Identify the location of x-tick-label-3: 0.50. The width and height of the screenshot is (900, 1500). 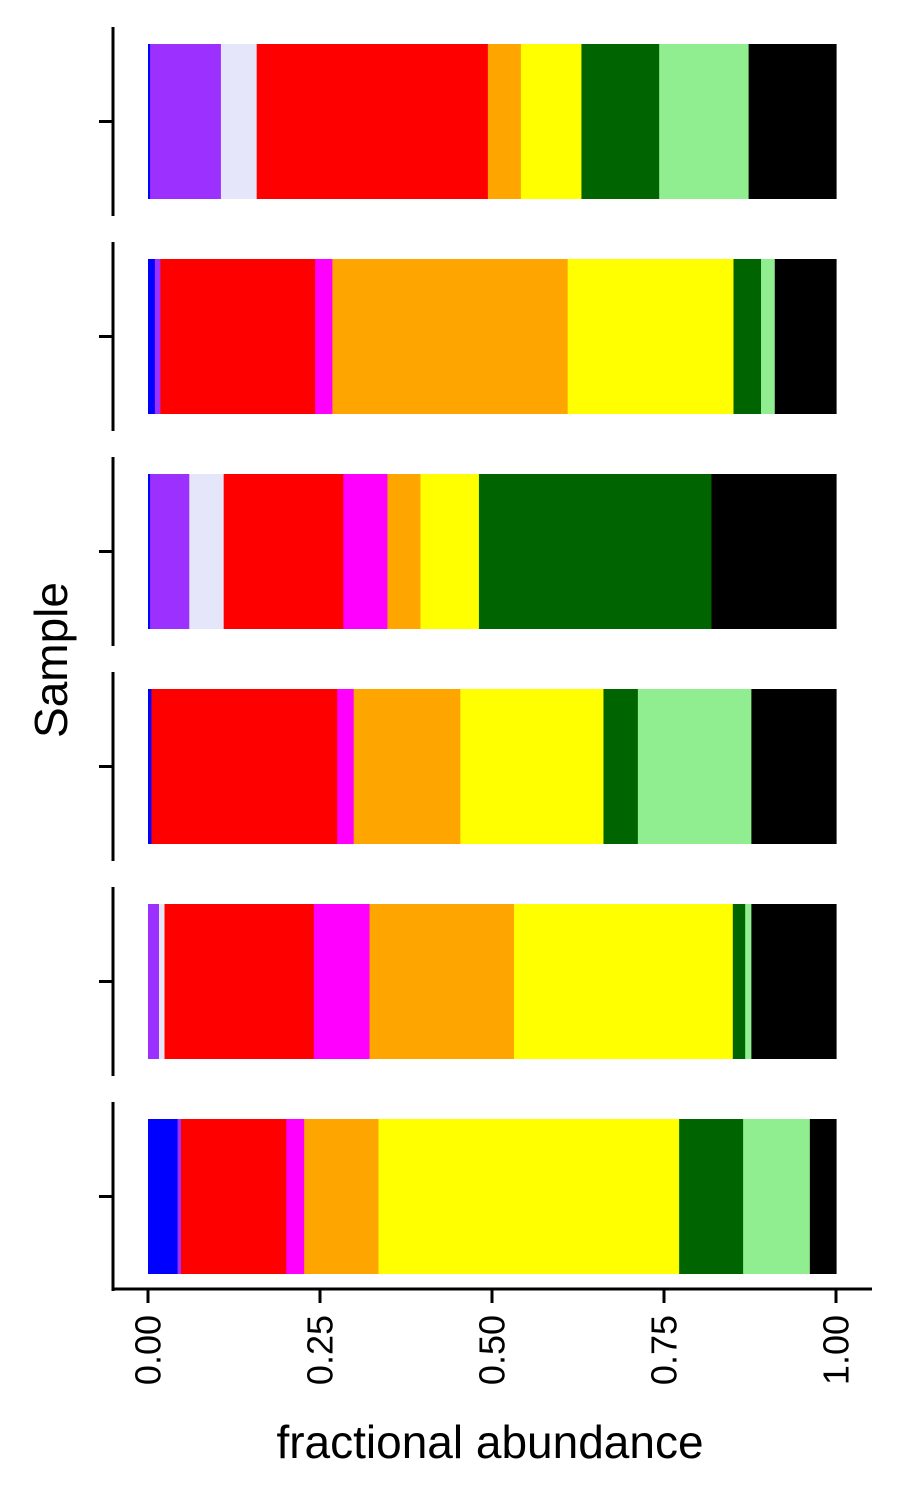
(492, 1350).